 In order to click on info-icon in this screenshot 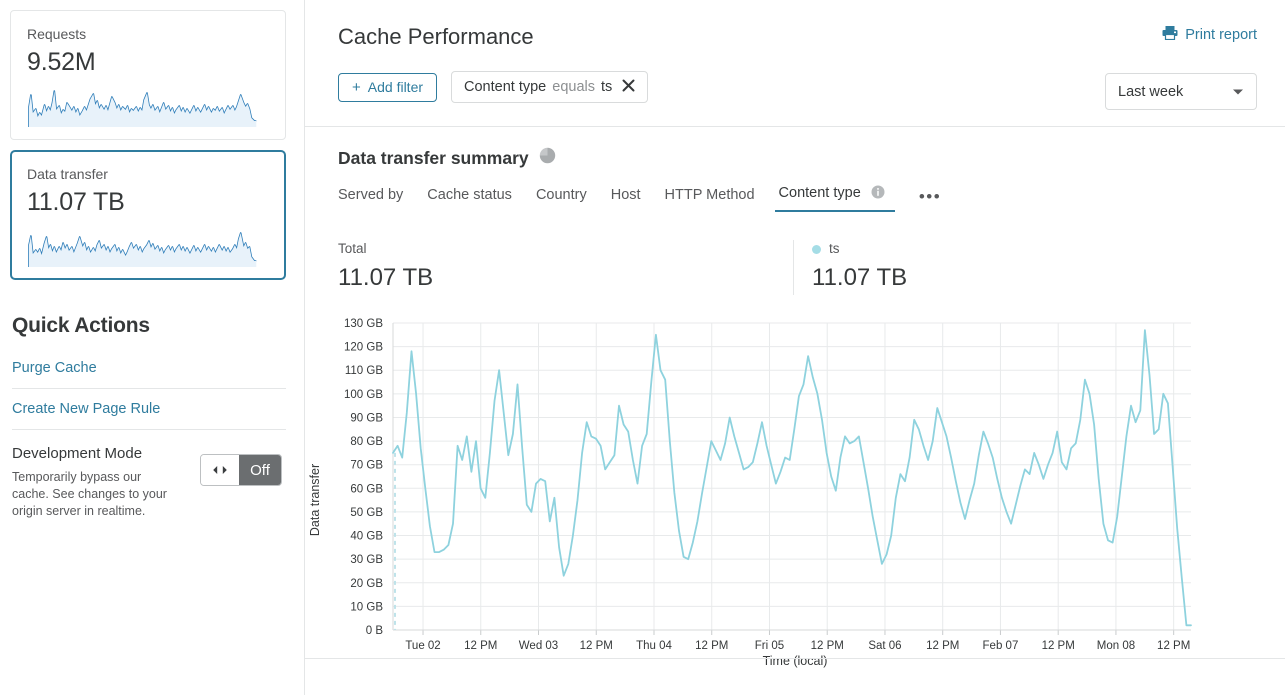, I will do `click(878, 194)`.